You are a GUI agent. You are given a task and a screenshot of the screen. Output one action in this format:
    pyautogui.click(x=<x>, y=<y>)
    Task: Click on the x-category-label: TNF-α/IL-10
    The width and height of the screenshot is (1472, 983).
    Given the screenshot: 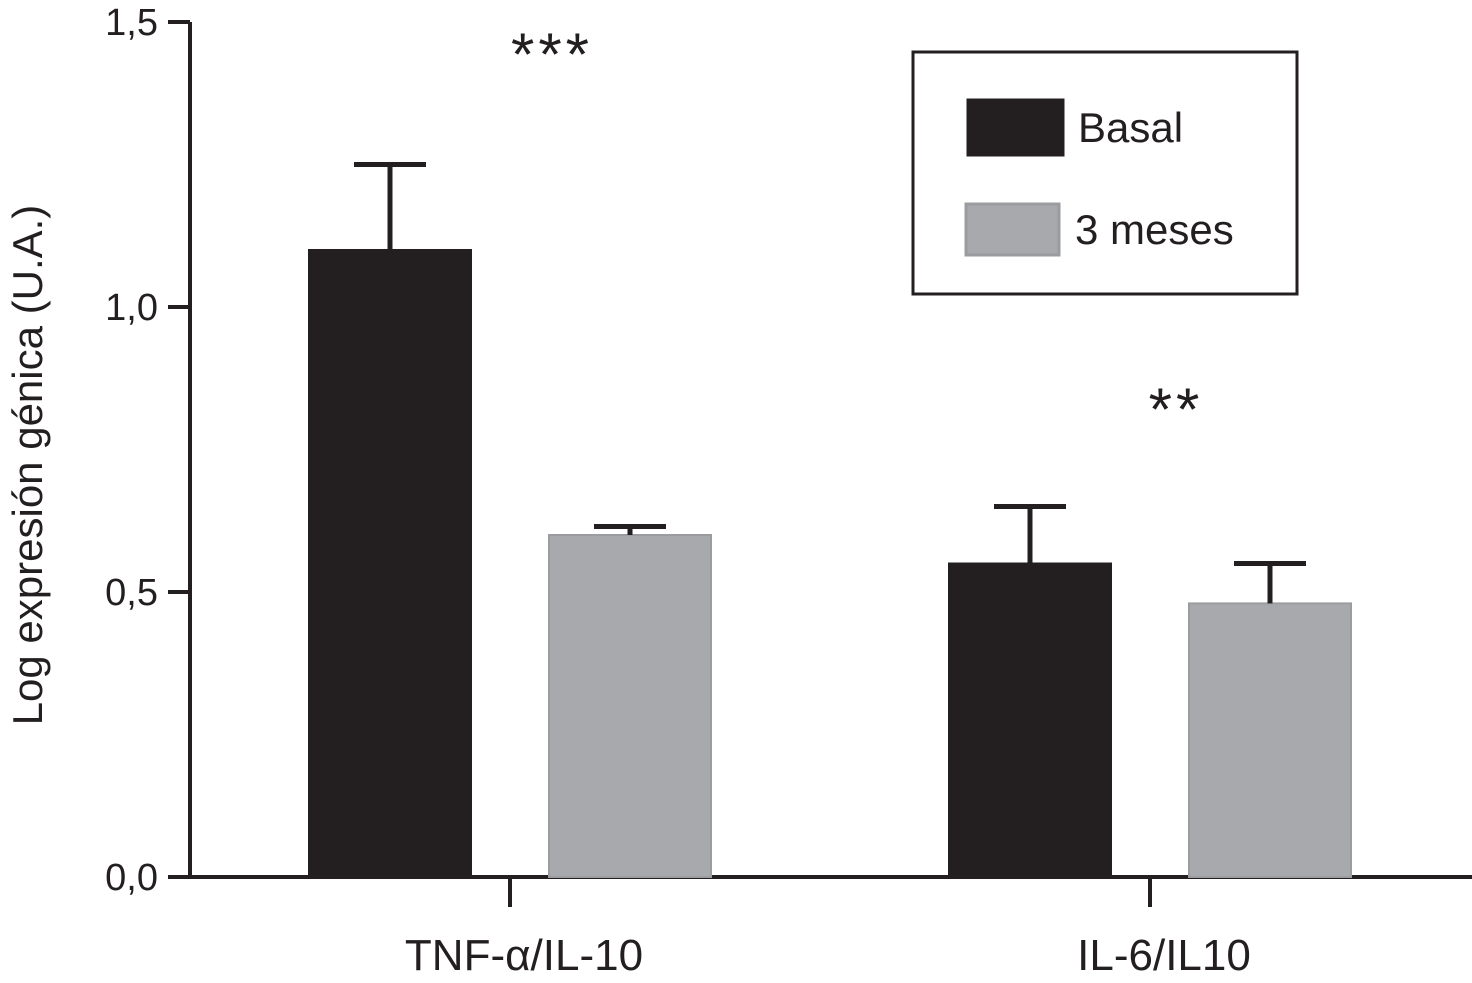 What is the action you would take?
    pyautogui.click(x=524, y=955)
    